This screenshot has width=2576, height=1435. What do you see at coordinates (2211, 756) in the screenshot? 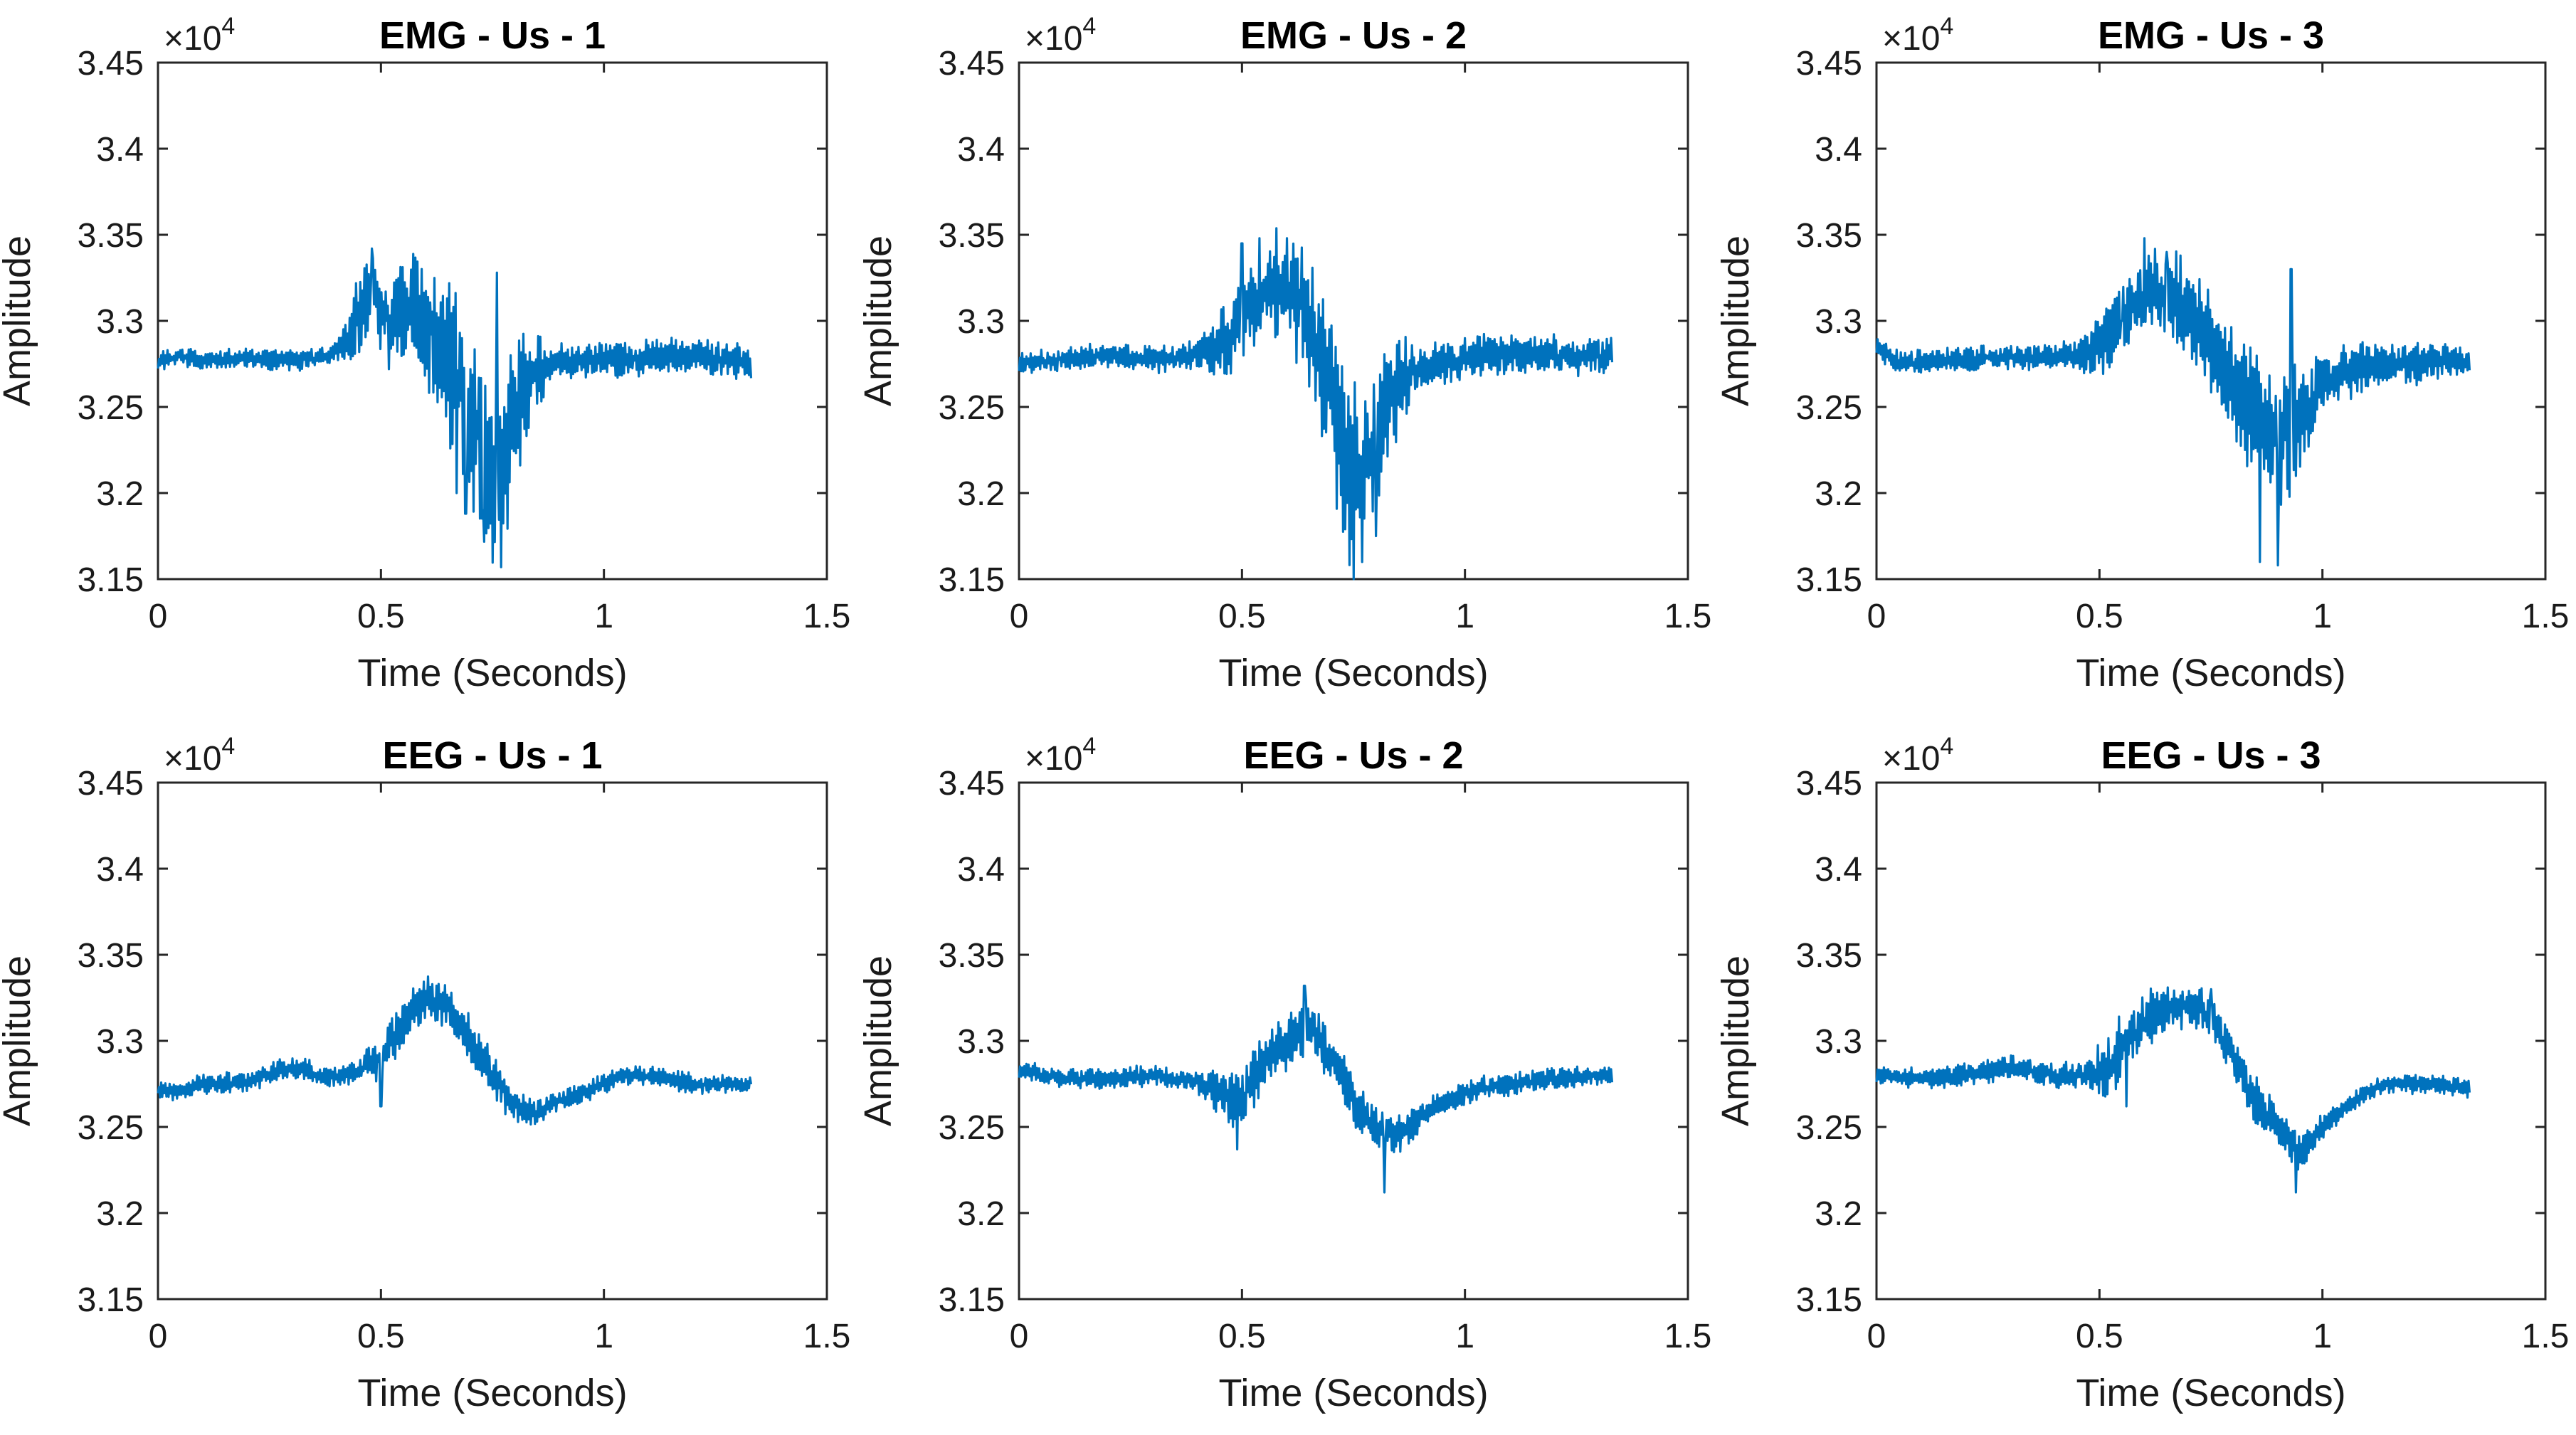
I see `chart-title: EEG - Us - 3` at bounding box center [2211, 756].